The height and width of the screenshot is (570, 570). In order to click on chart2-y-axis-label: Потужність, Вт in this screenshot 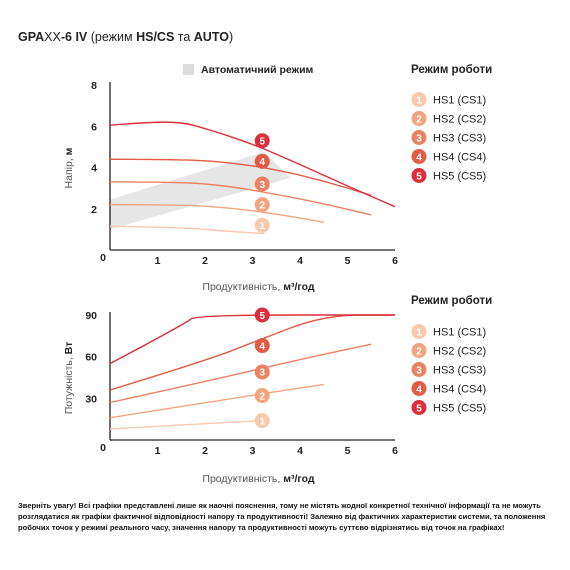, I will do `click(69, 378)`.